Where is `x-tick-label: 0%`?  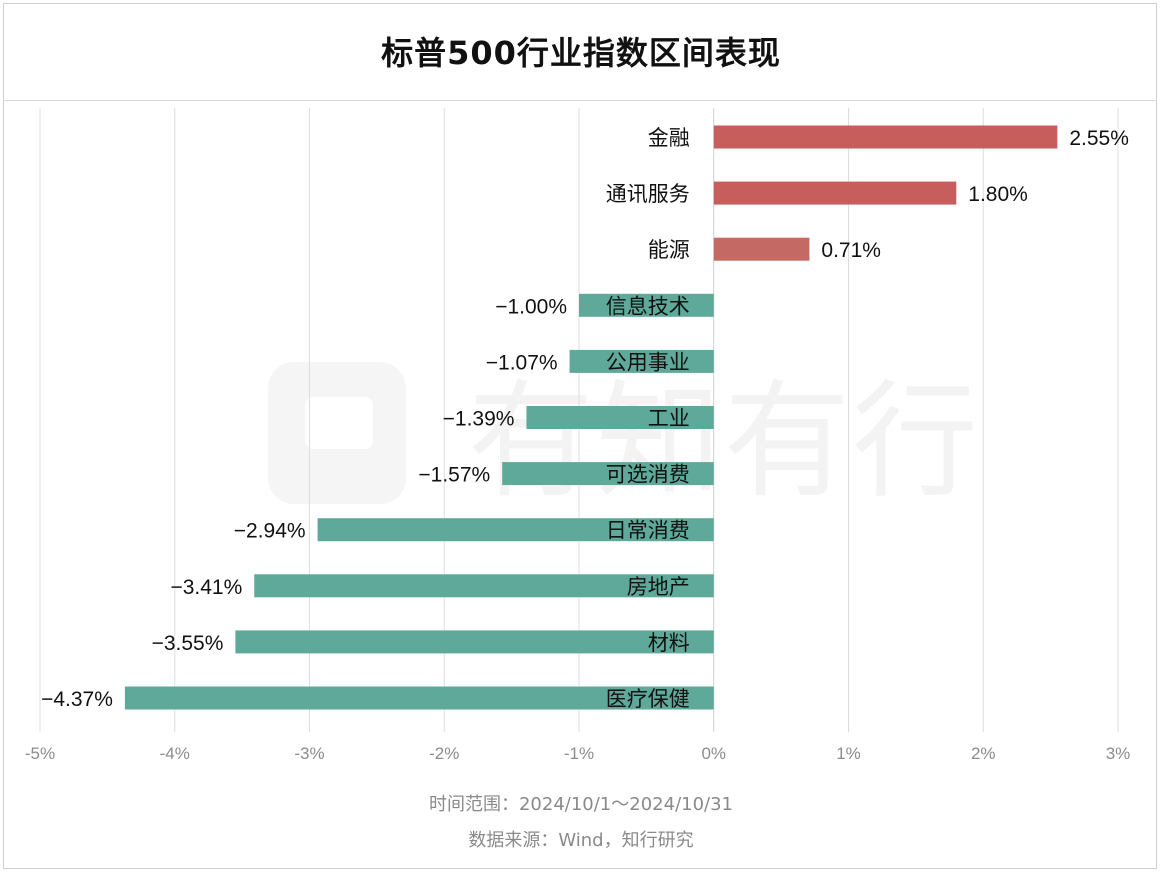 x-tick-label: 0% is located at coordinates (713, 753).